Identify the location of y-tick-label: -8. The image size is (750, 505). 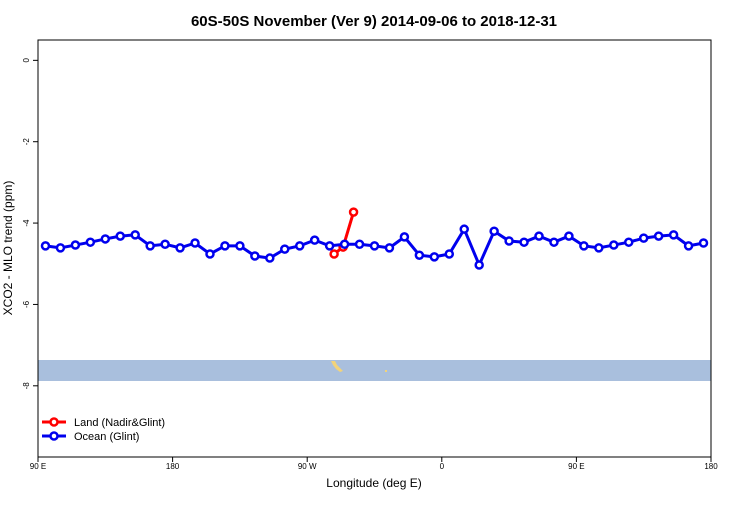
(26, 386).